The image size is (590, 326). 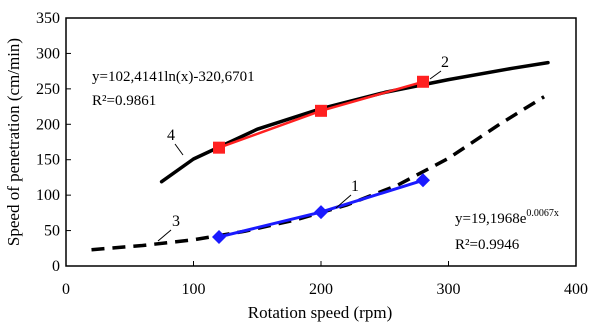 What do you see at coordinates (48, 53) in the screenshot?
I see `y-tick-label: 300` at bounding box center [48, 53].